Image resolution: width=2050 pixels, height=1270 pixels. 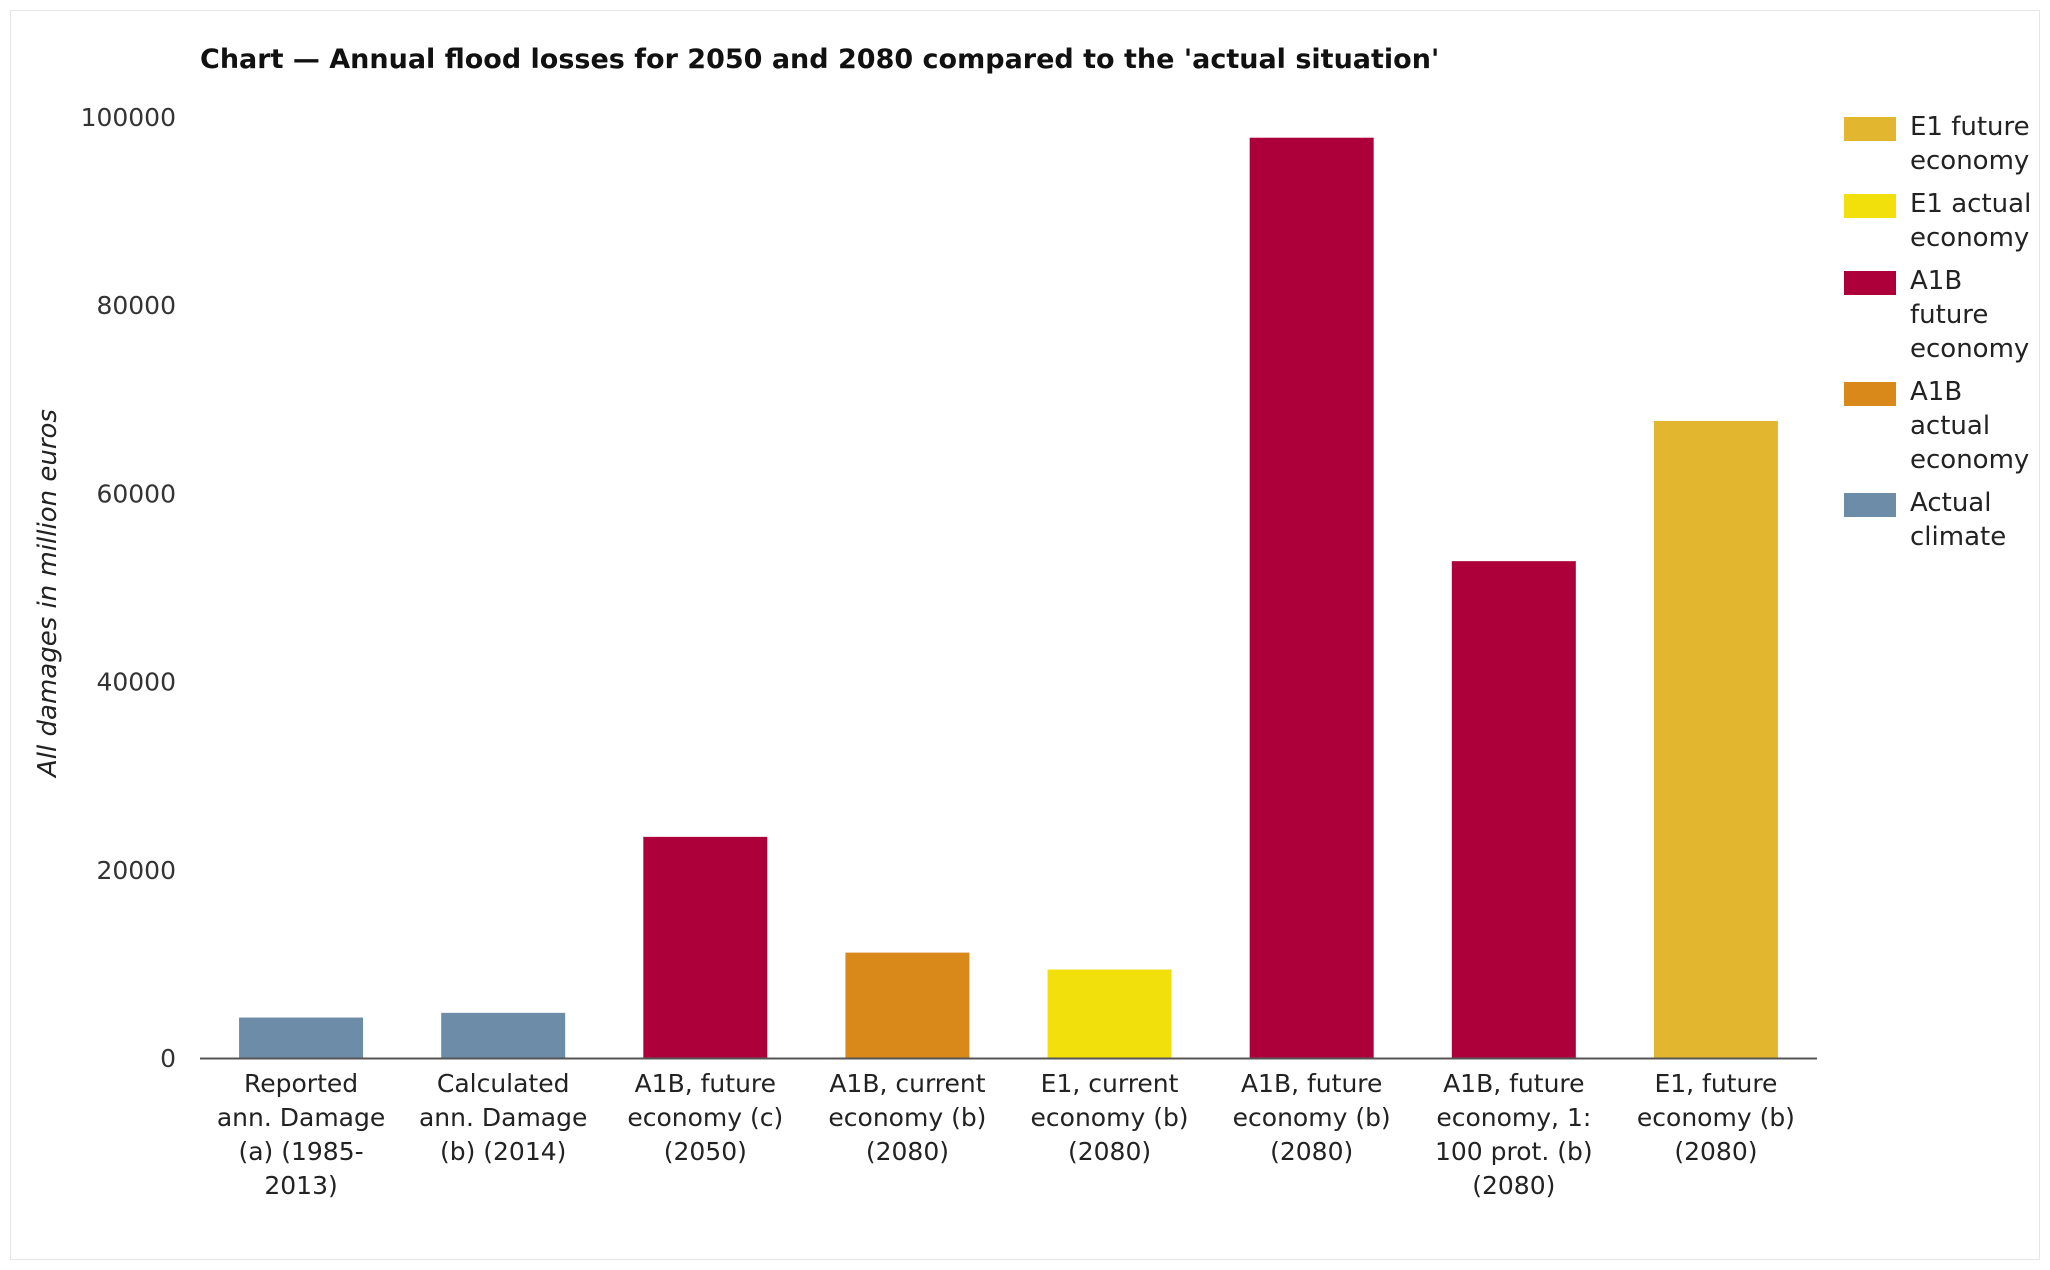 I want to click on y-tick-label: 100000, so click(x=128, y=117).